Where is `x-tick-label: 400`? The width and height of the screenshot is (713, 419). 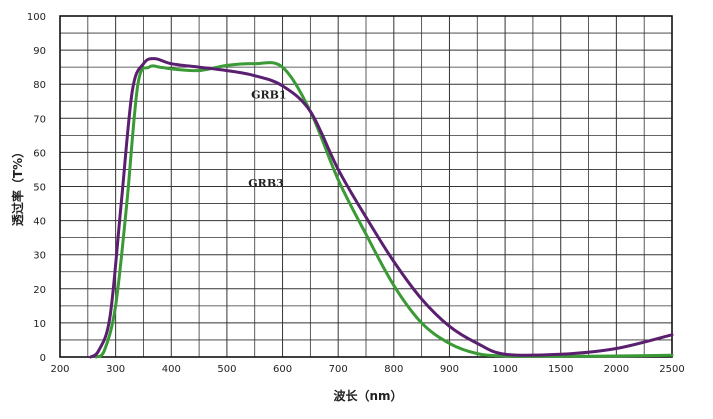
x-tick-label: 400 is located at coordinates (171, 369).